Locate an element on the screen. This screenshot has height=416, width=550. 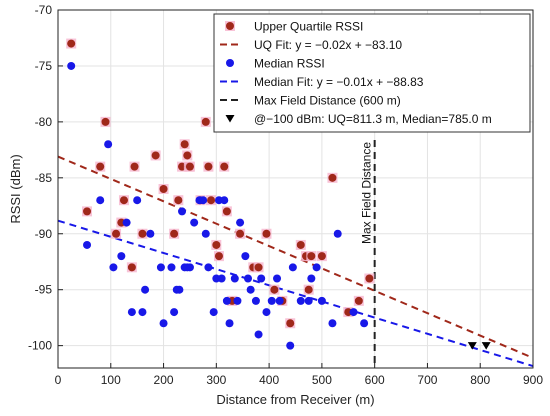
y-tick-label: -85 is located at coordinates (44, 178).